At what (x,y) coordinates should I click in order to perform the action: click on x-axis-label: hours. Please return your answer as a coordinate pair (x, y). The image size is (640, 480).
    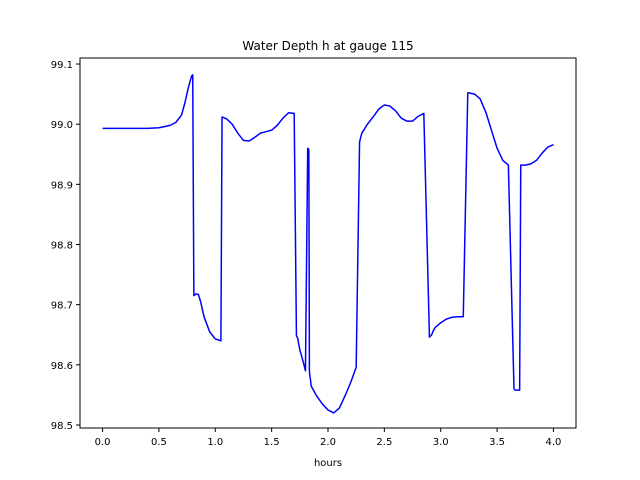
    Looking at the image, I should click on (328, 463).